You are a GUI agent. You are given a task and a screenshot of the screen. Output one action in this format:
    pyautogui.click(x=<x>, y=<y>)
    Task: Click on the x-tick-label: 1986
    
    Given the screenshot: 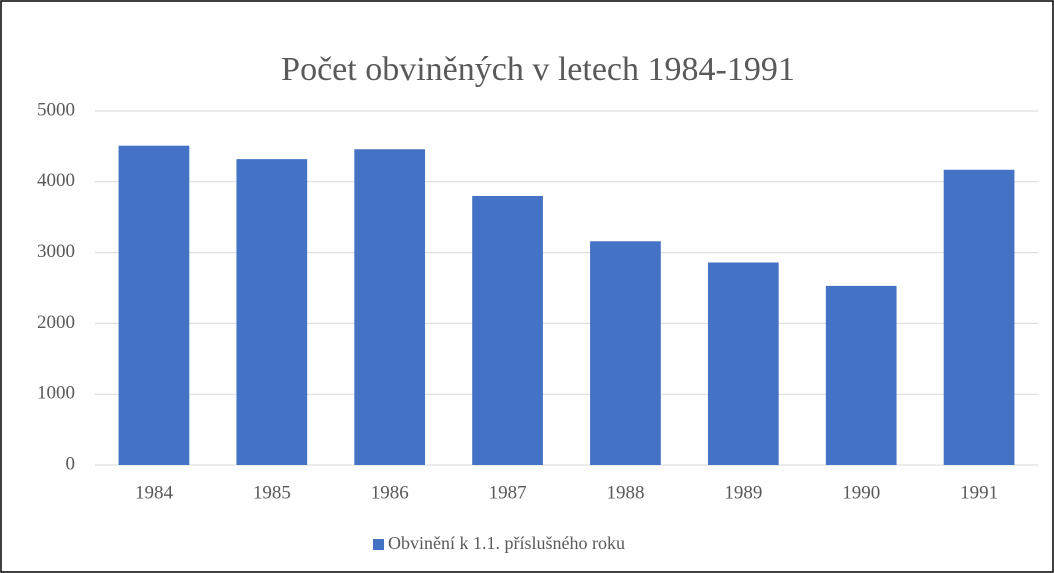 What is the action you would take?
    pyautogui.click(x=390, y=492)
    